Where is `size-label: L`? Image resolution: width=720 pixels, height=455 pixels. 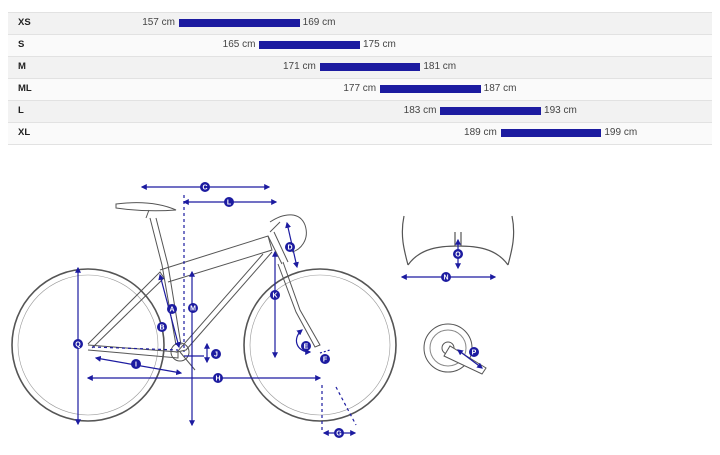 size-label: L is located at coordinates (21, 110).